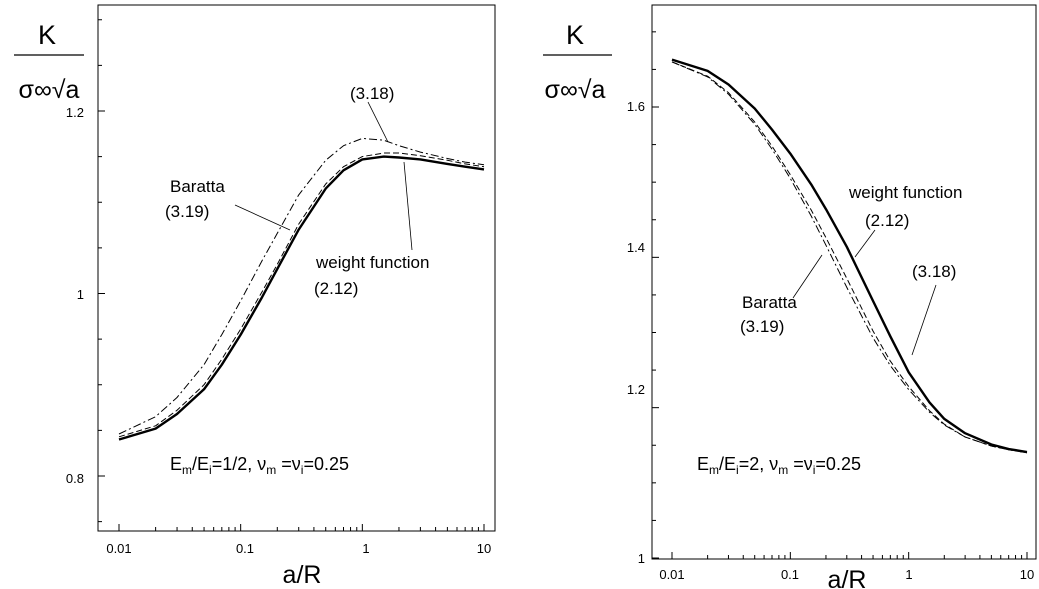  What do you see at coordinates (336, 288) in the screenshot?
I see `annotation-weight-eq-left: (2.12)` at bounding box center [336, 288].